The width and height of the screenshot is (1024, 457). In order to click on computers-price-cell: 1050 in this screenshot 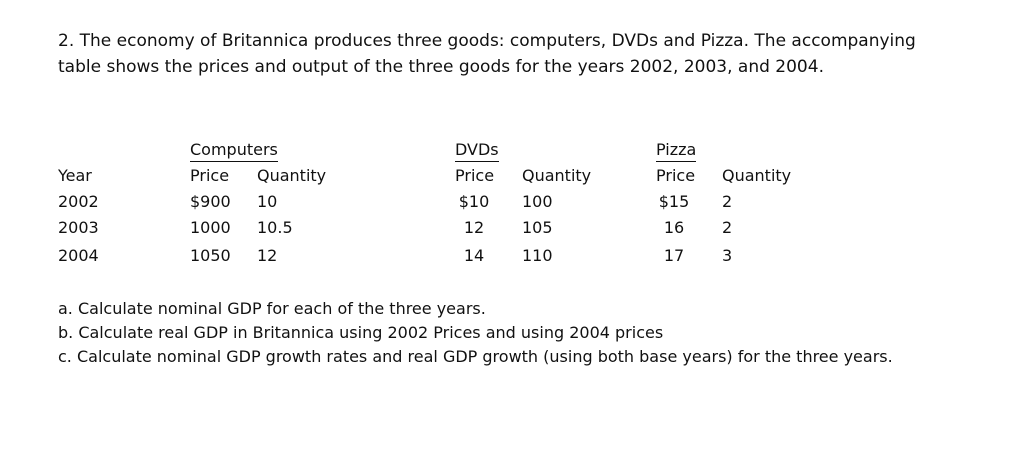, I will do `click(210, 255)`.